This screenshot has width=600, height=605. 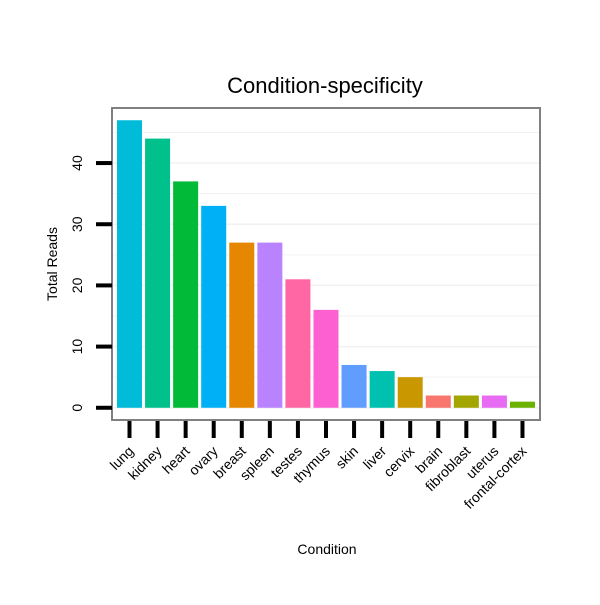 What do you see at coordinates (77, 408) in the screenshot?
I see `y-tick-label: 0` at bounding box center [77, 408].